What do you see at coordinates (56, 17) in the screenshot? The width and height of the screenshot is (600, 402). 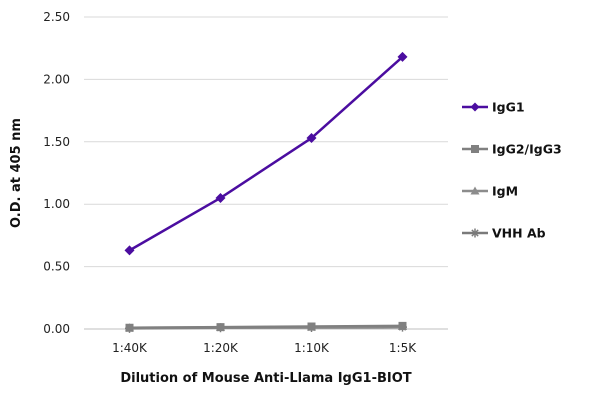 I see `y-tick-label: 2.50` at bounding box center [56, 17].